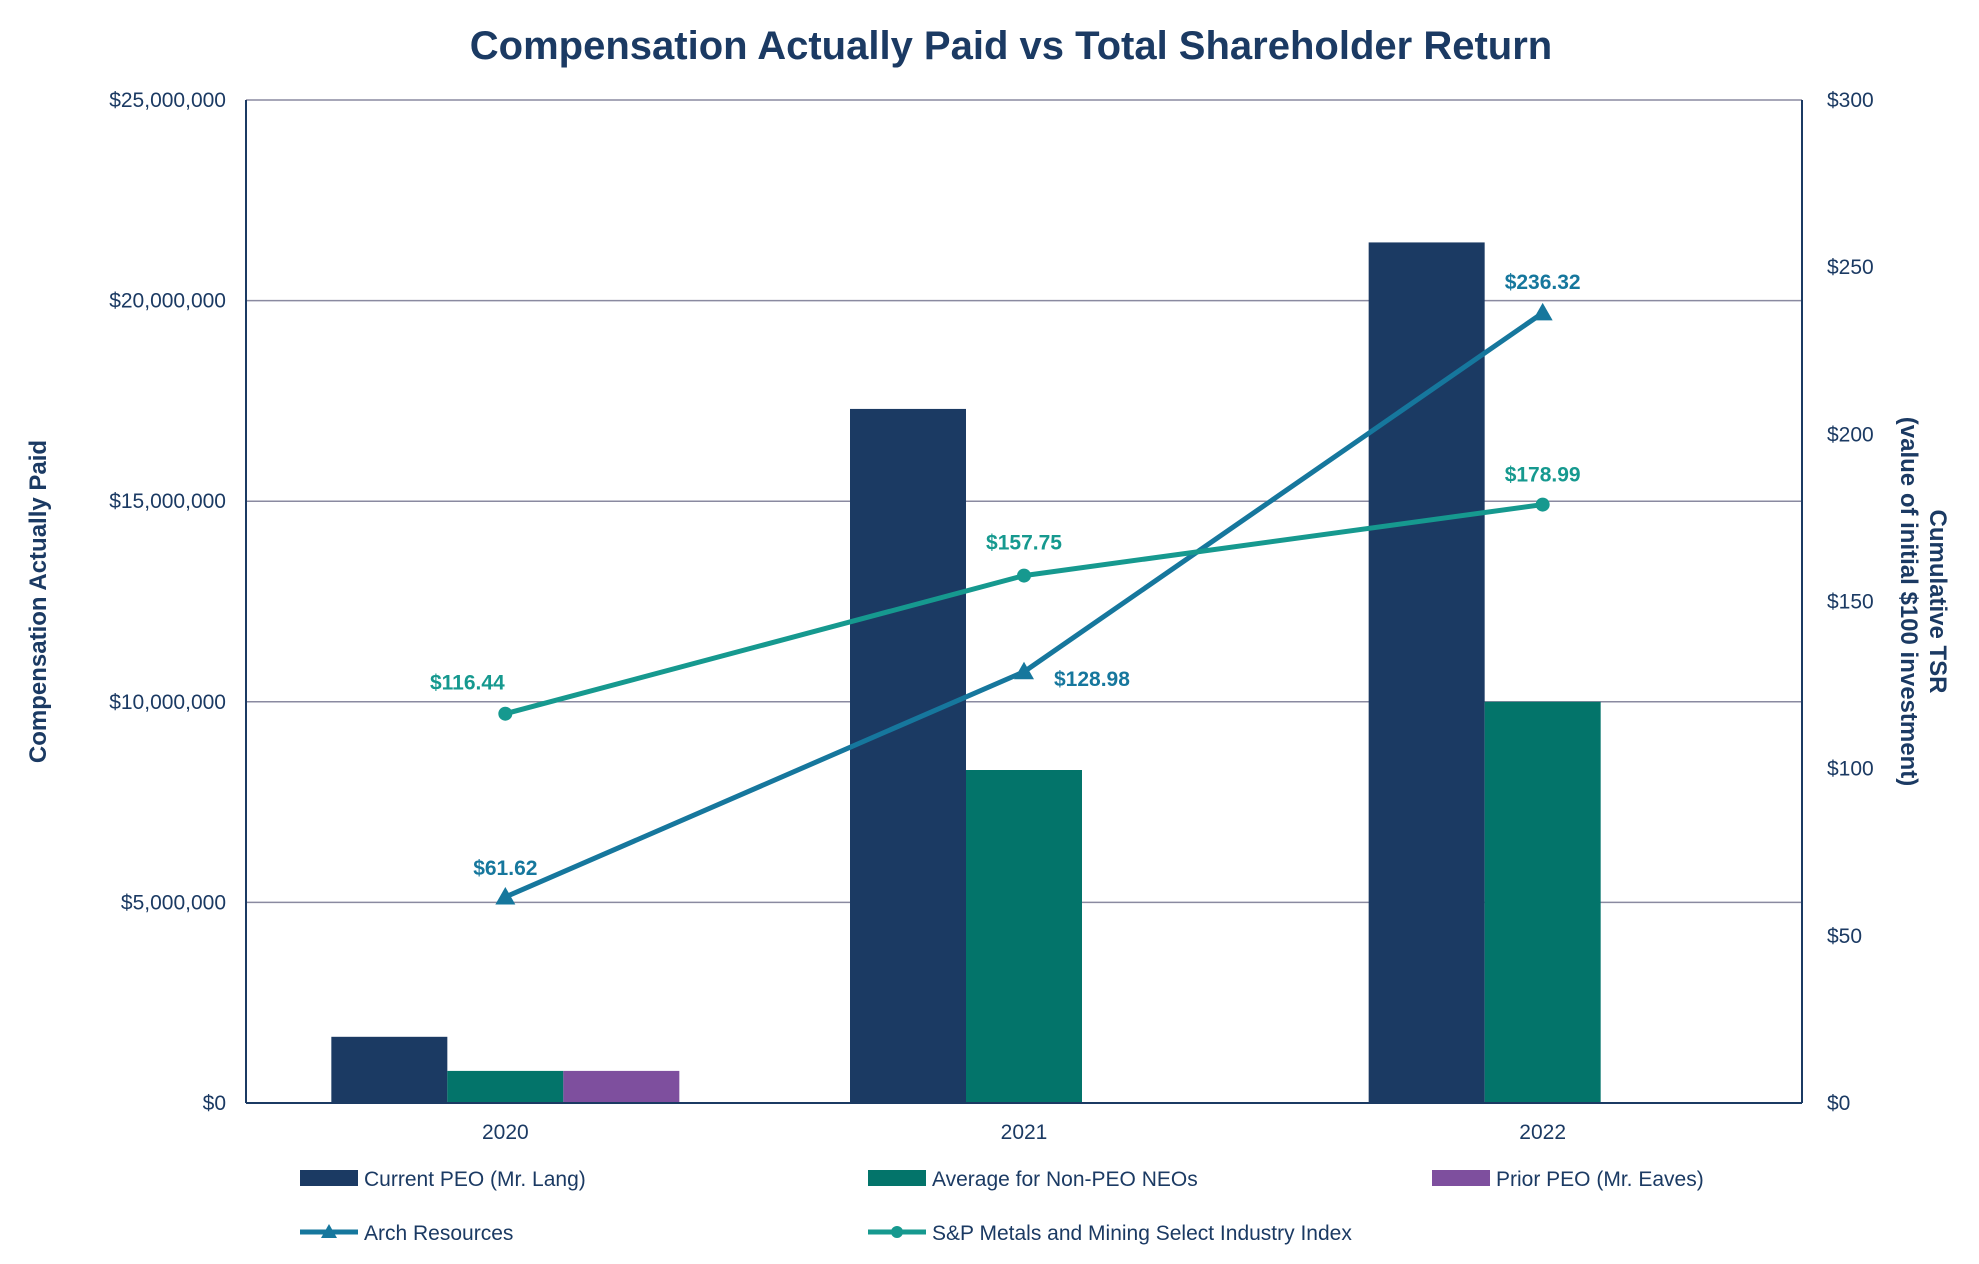 The height and width of the screenshot is (1264, 1979). What do you see at coordinates (1543, 475) in the screenshot?
I see `data-label: $178.99` at bounding box center [1543, 475].